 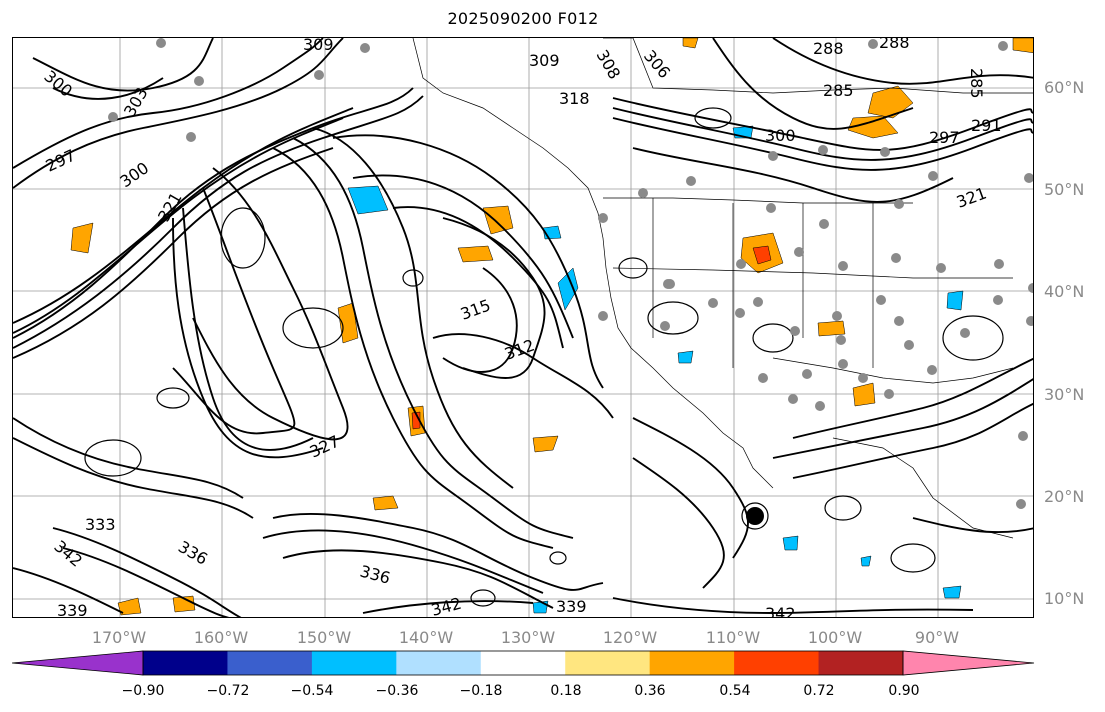 I want to click on colorbar-tick: −0.72, so click(x=228, y=691).